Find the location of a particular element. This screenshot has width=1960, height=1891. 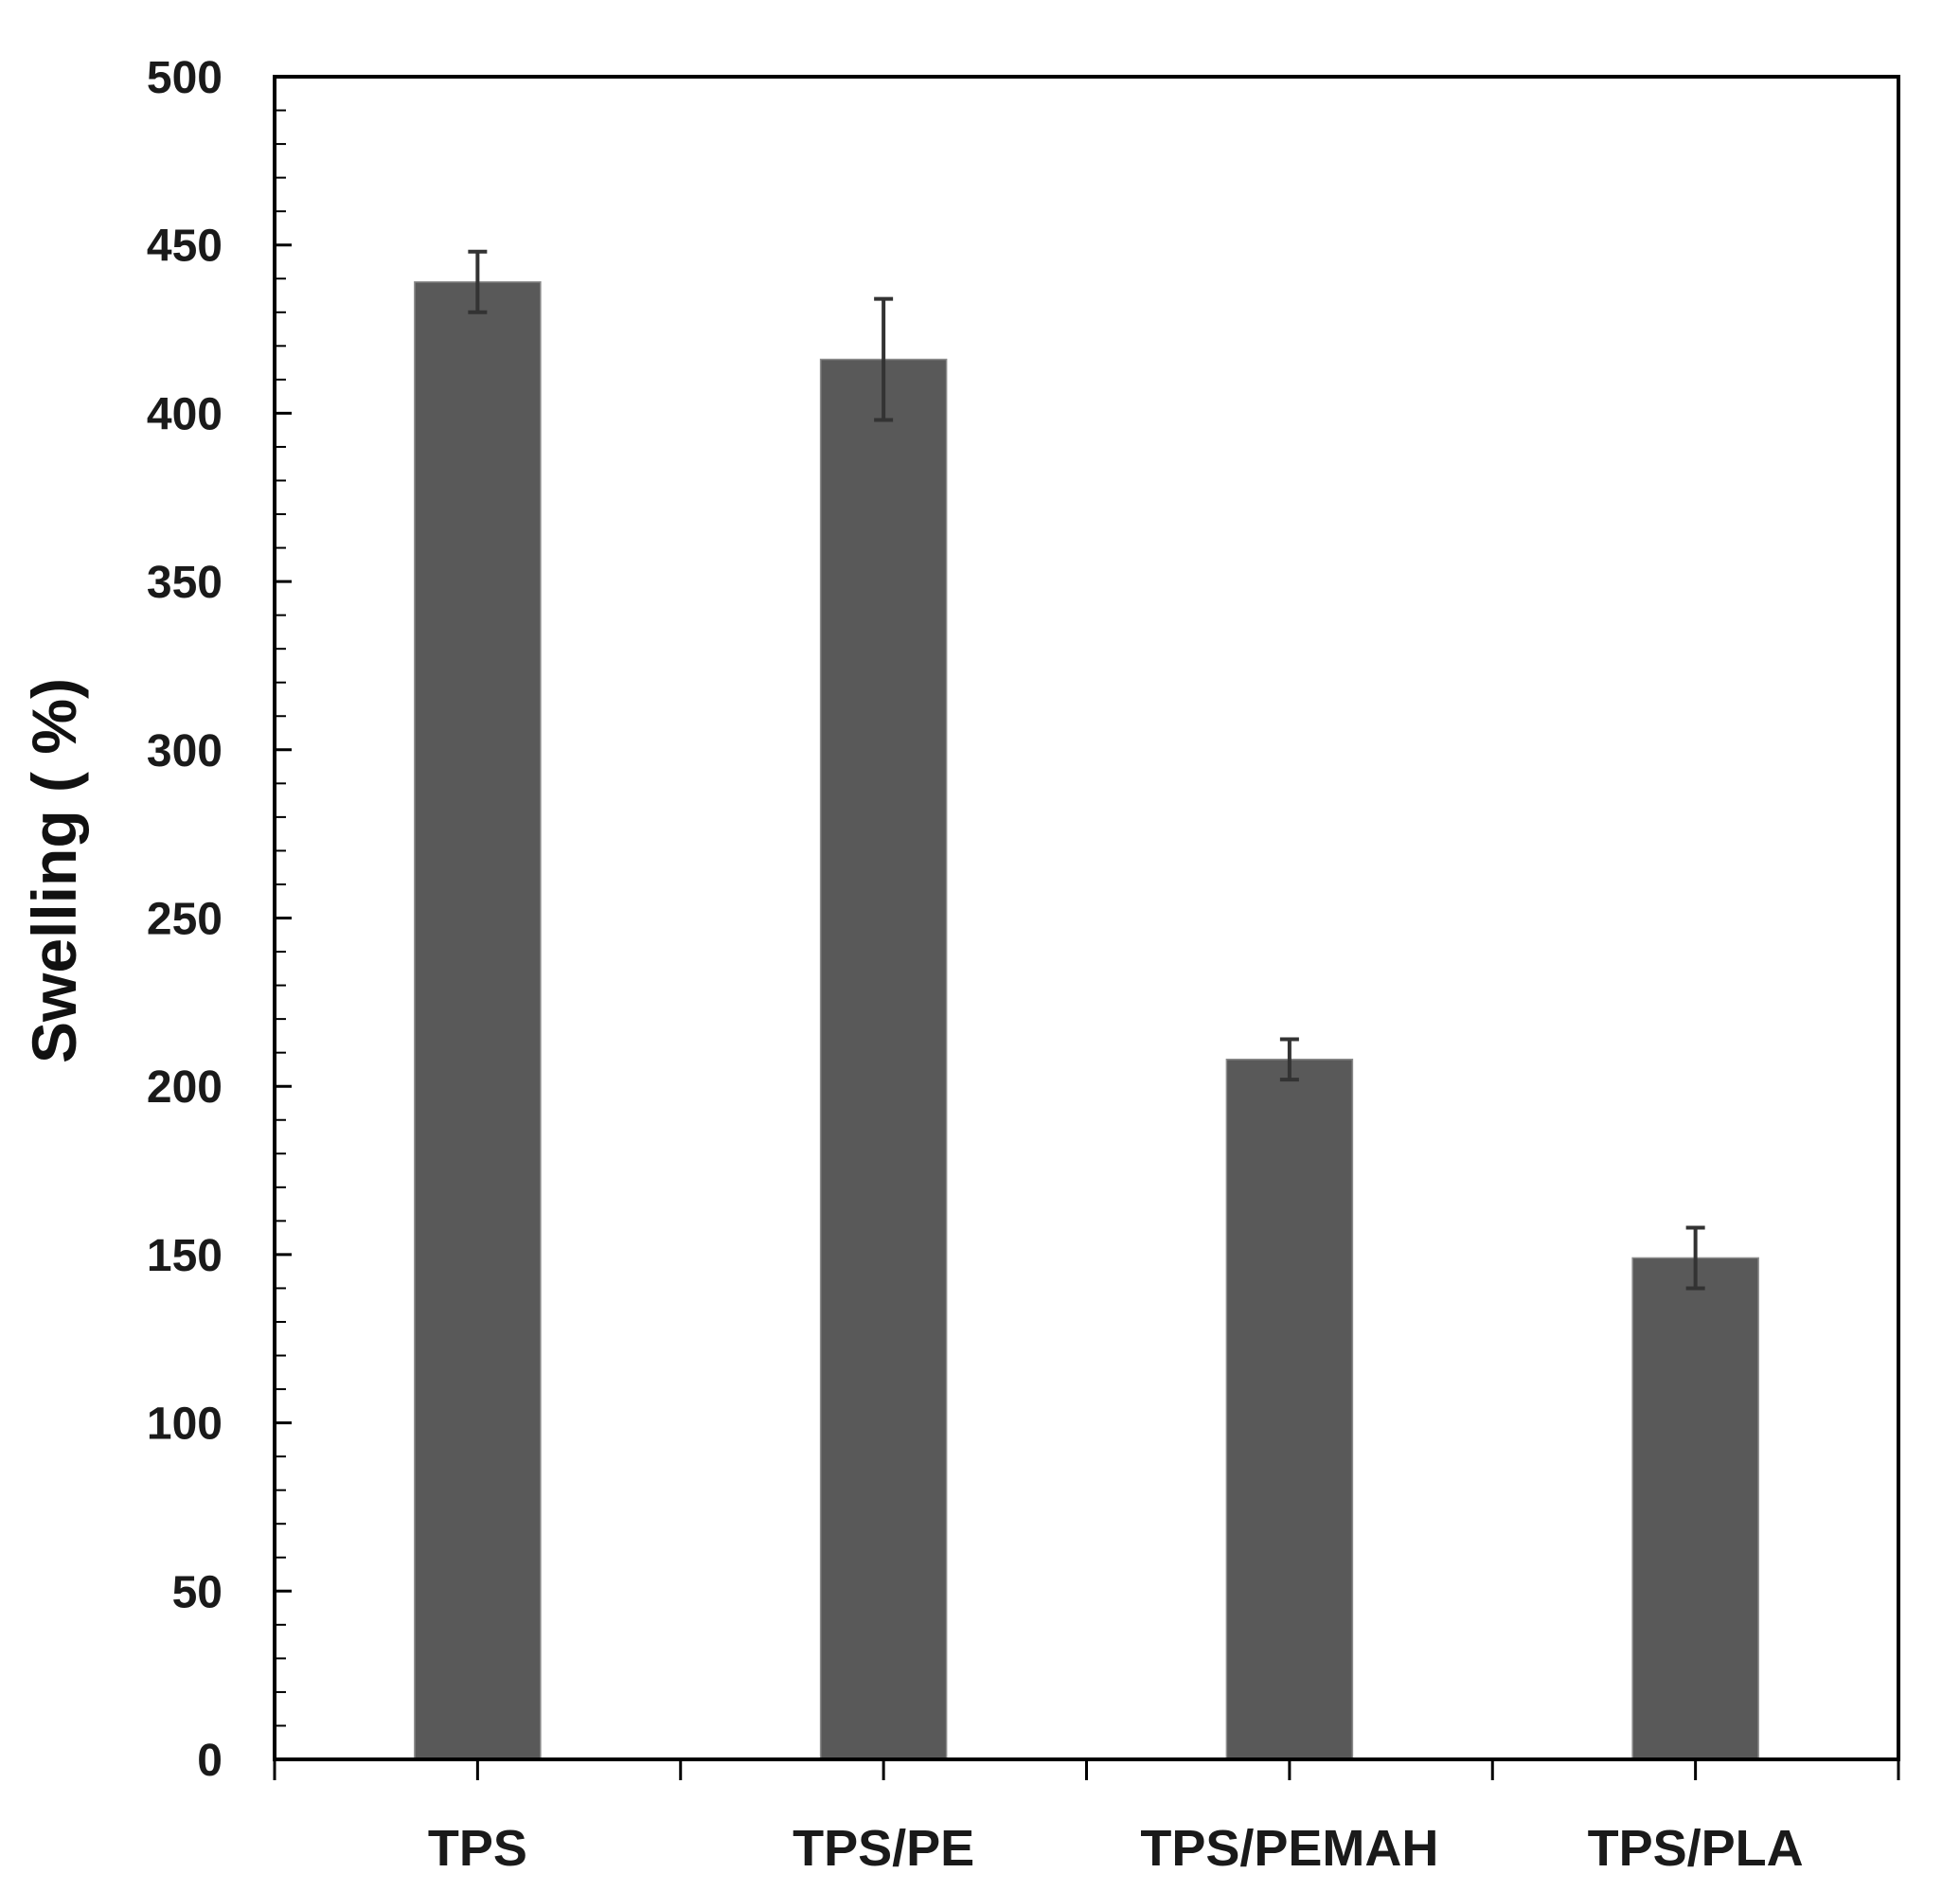

y-axis-title: Swelling ( %) is located at coordinates (54, 870).